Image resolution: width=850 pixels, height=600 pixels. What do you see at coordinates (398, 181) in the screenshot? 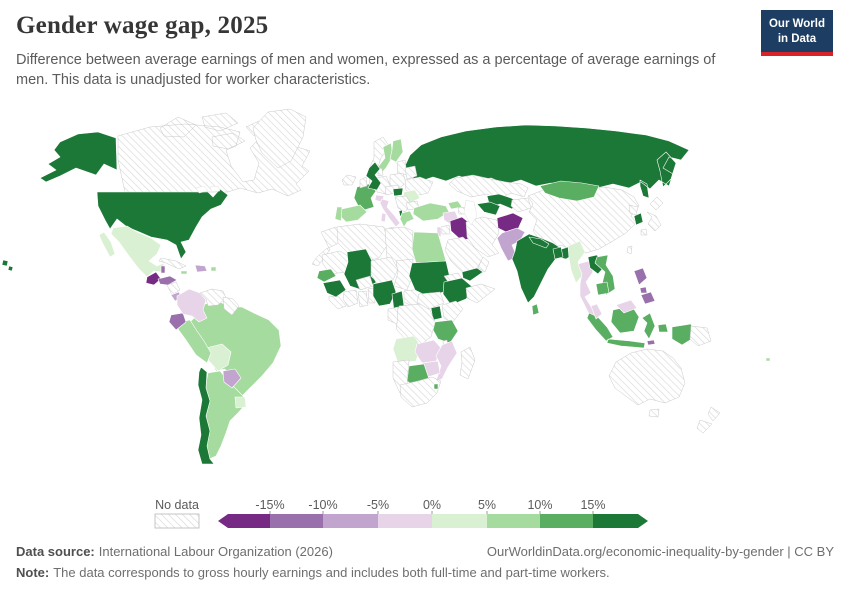
I see `country-poland` at bounding box center [398, 181].